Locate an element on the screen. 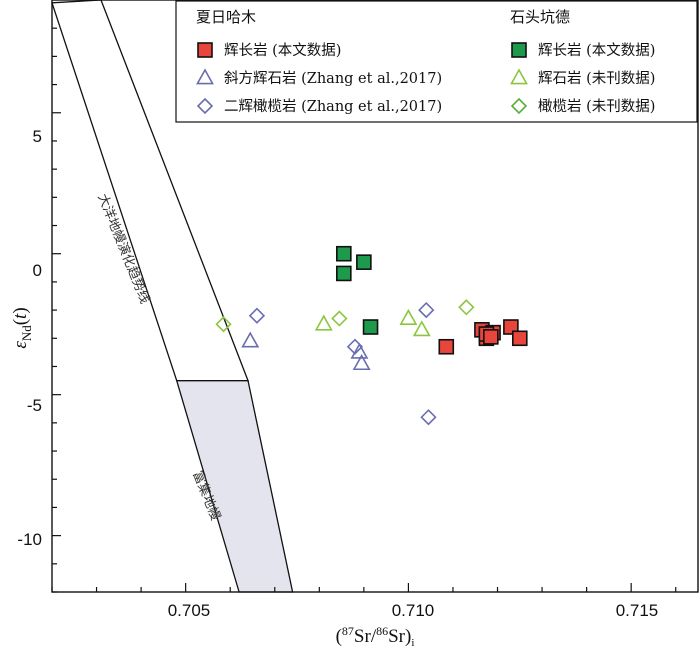  x-tick-label-0715: 0.715 is located at coordinates (637, 610).